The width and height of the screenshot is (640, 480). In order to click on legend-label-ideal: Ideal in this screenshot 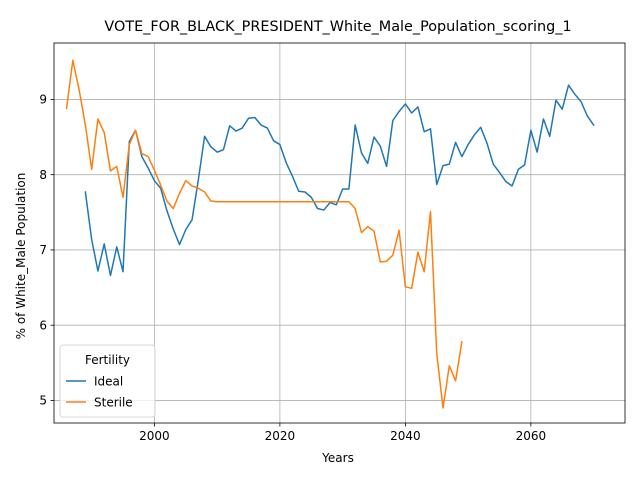, I will do `click(108, 381)`.